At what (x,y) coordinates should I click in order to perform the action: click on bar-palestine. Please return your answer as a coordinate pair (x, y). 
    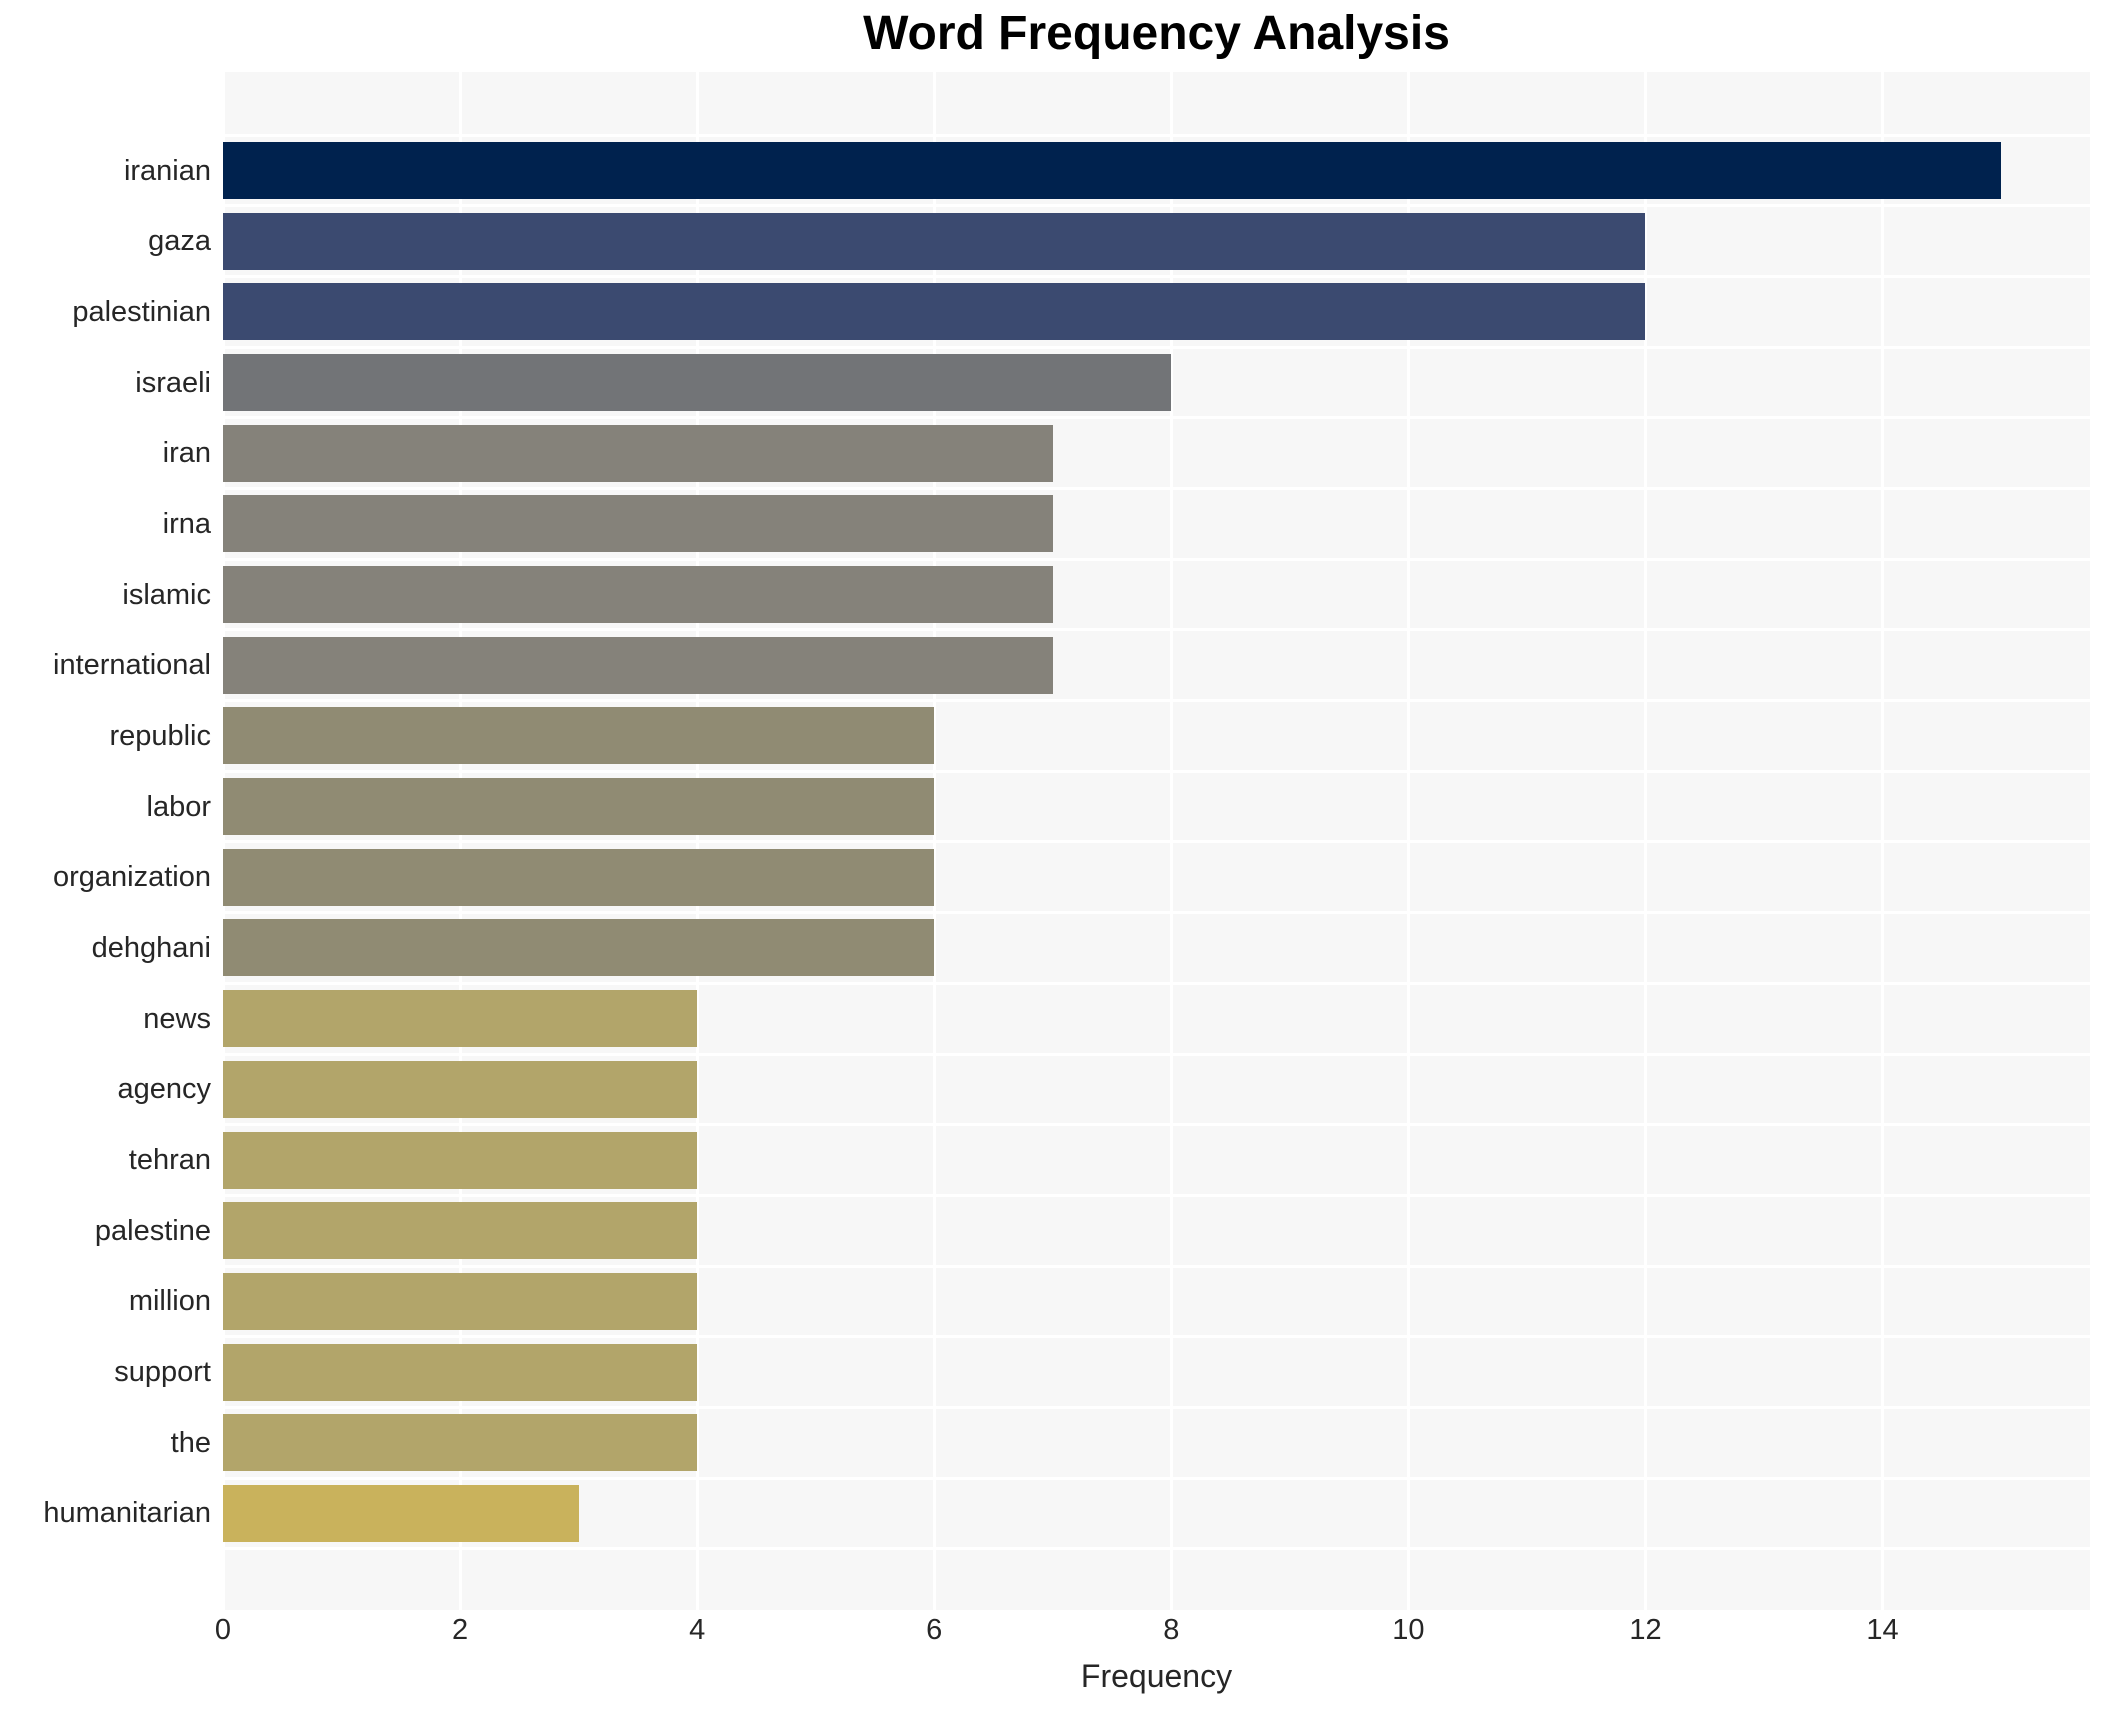
    Looking at the image, I should click on (460, 1231).